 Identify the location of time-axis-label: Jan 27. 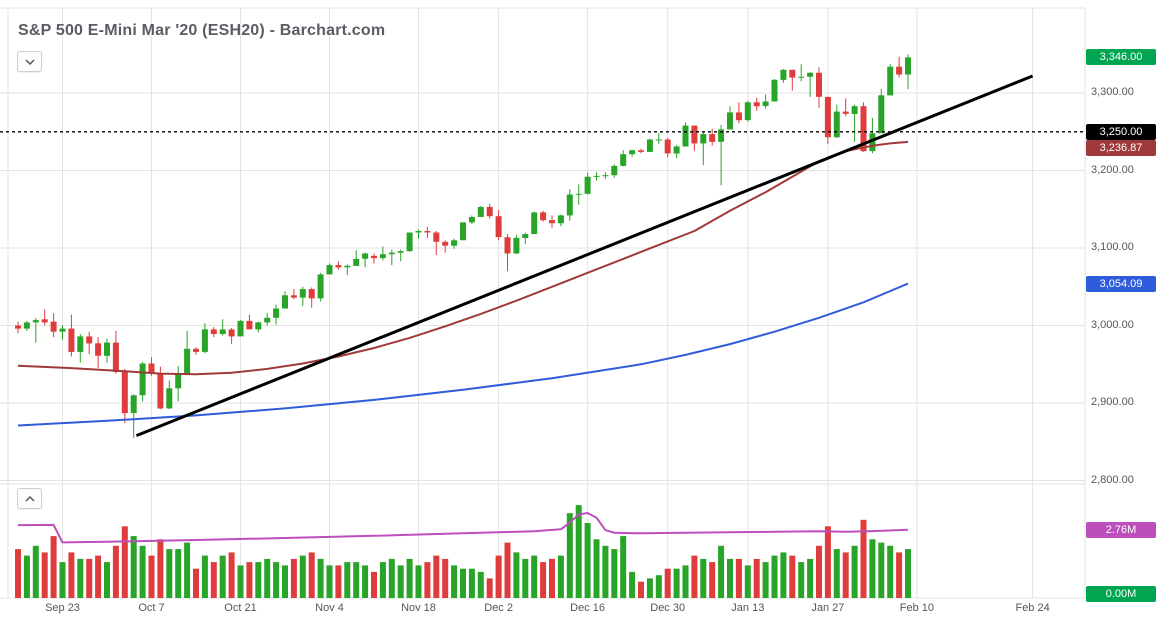
(828, 608).